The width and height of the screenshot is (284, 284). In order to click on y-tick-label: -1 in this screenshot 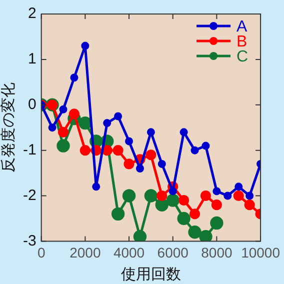, I will do `click(29, 149)`.